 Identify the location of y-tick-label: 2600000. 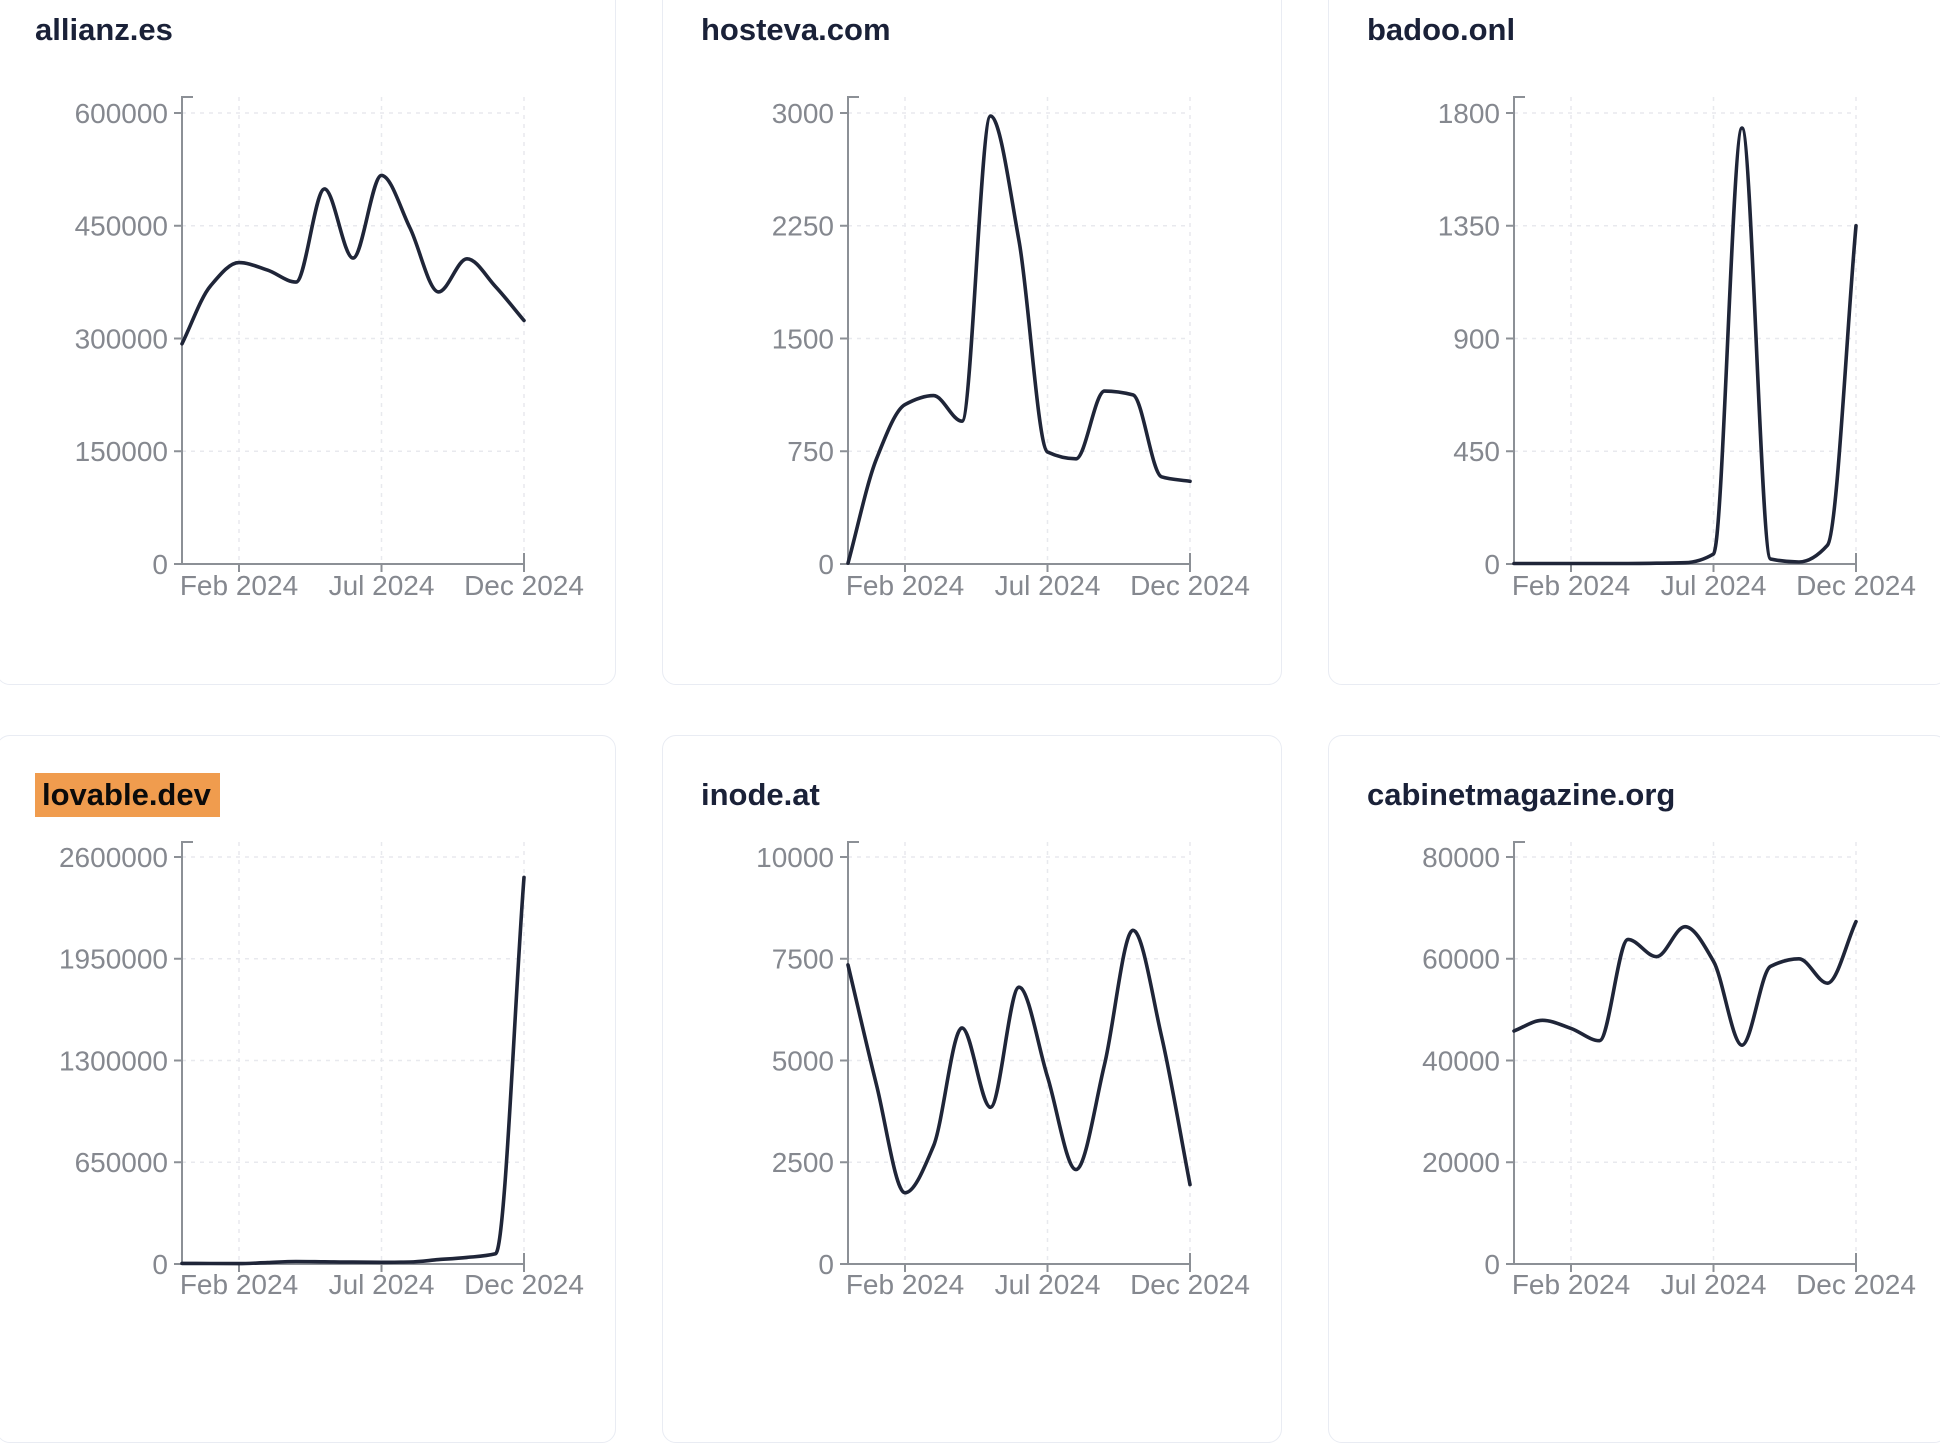
(113, 857).